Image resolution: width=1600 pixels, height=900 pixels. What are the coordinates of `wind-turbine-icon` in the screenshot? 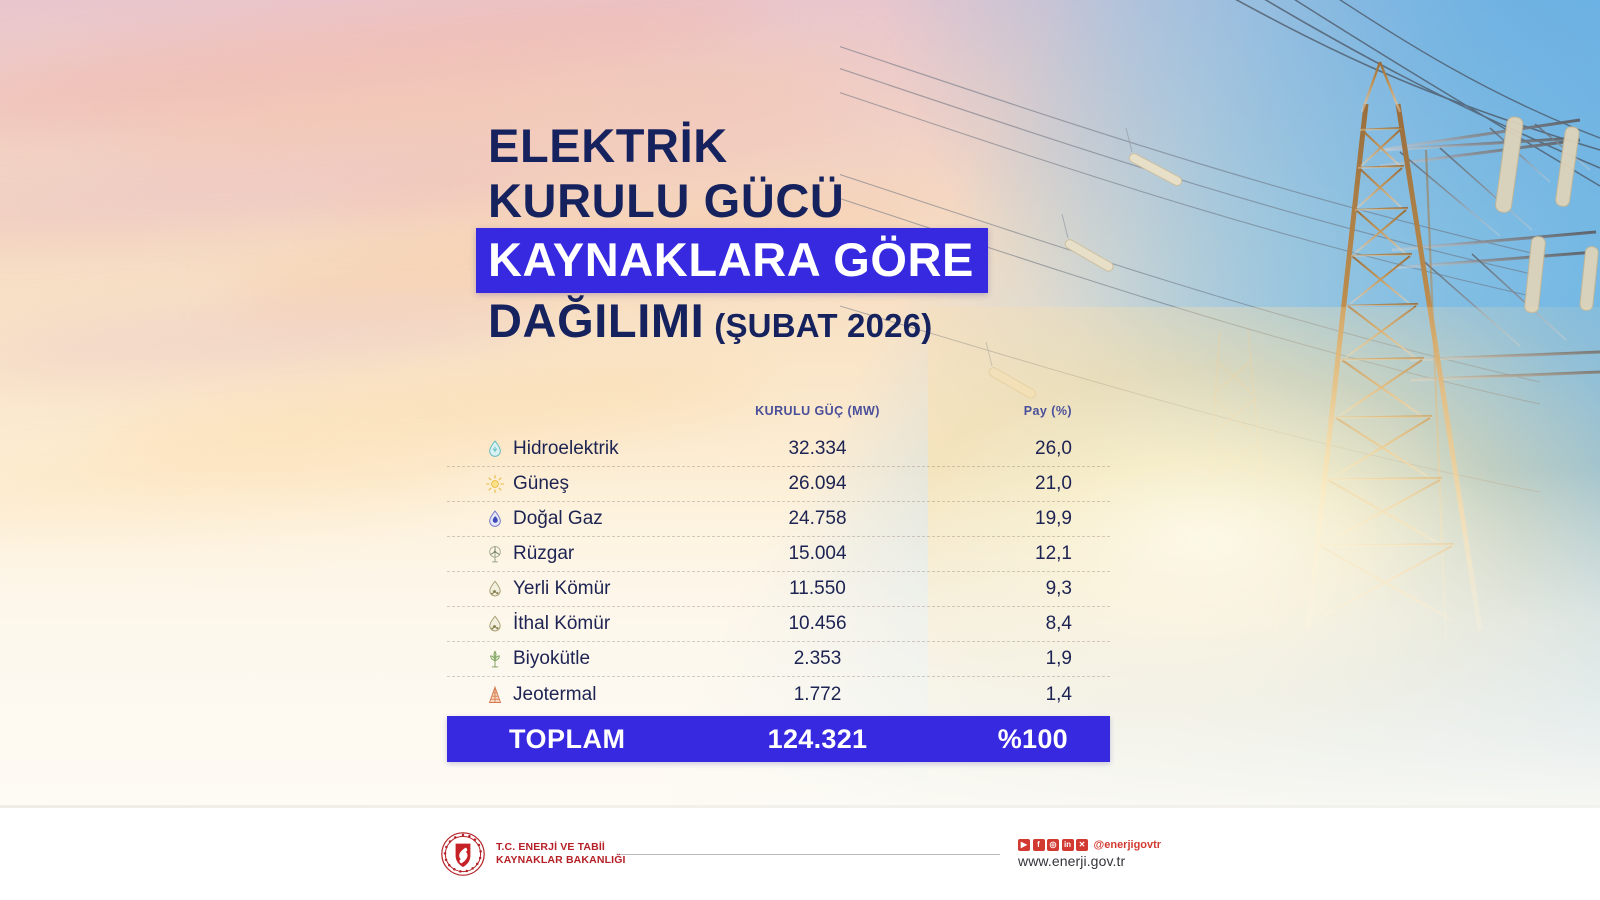 It's located at (495, 554).